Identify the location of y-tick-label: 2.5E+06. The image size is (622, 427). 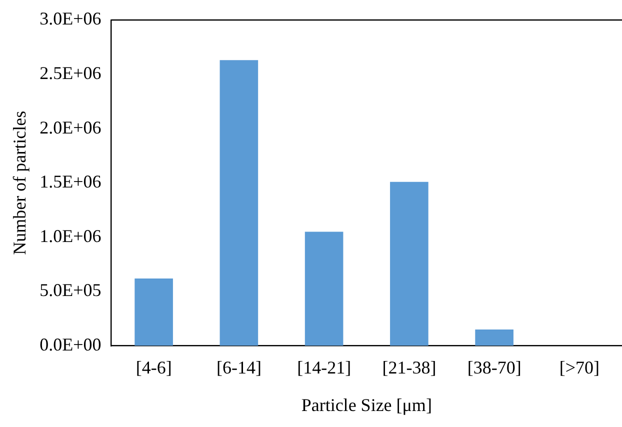
(71, 73).